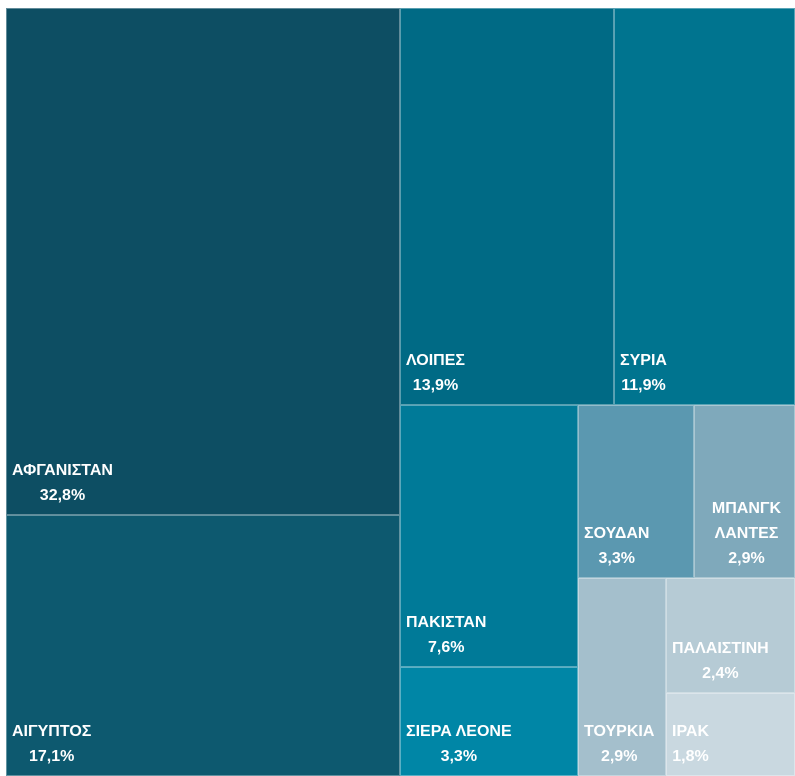 Image resolution: width=795 pixels, height=776 pixels. I want to click on cell-label: ΑΙΓΥΠΤΟΣ 17,1%, so click(51, 744).